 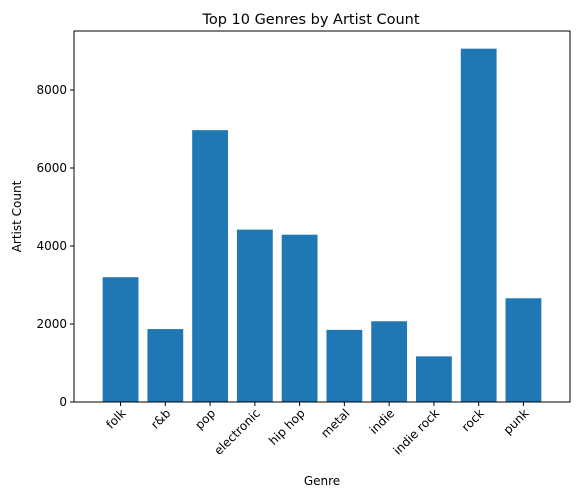 I want to click on chart-title: Top 10 Genres by Artist Count, so click(x=310, y=20).